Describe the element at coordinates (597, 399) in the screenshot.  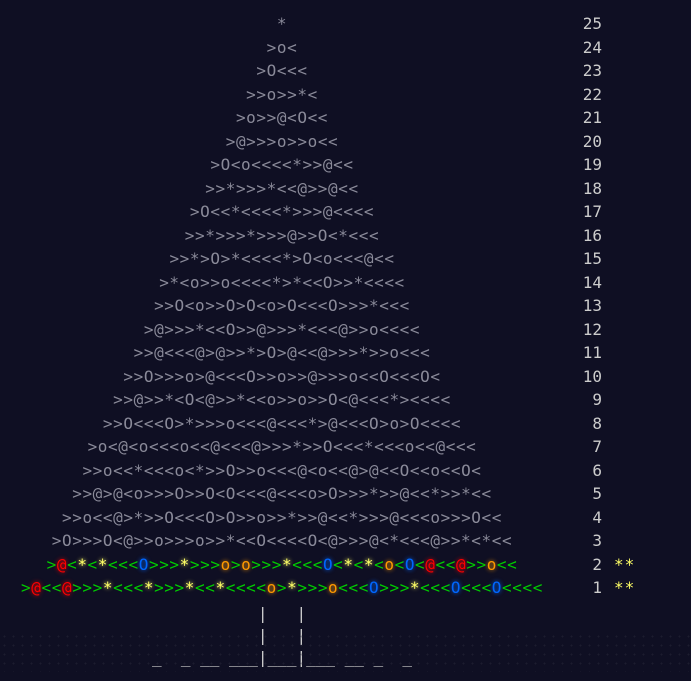
I see `day-number: 9` at that location.